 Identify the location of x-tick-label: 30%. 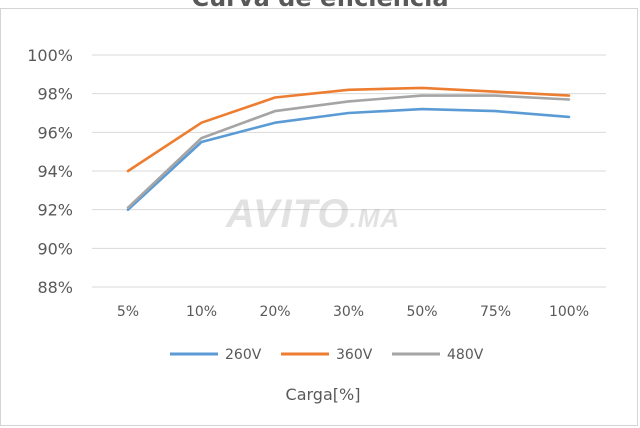
(348, 312).